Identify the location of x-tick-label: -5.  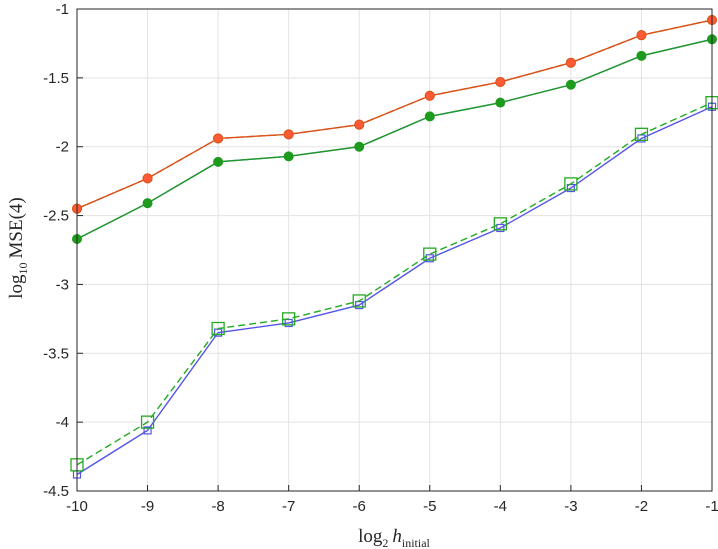
(429, 506).